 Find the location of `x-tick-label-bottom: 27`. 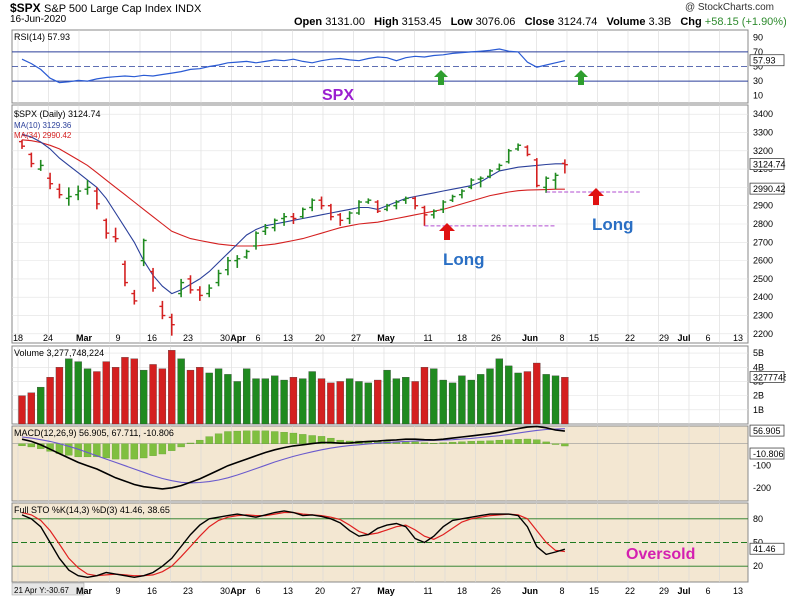

x-tick-label-bottom: 27 is located at coordinates (356, 591).